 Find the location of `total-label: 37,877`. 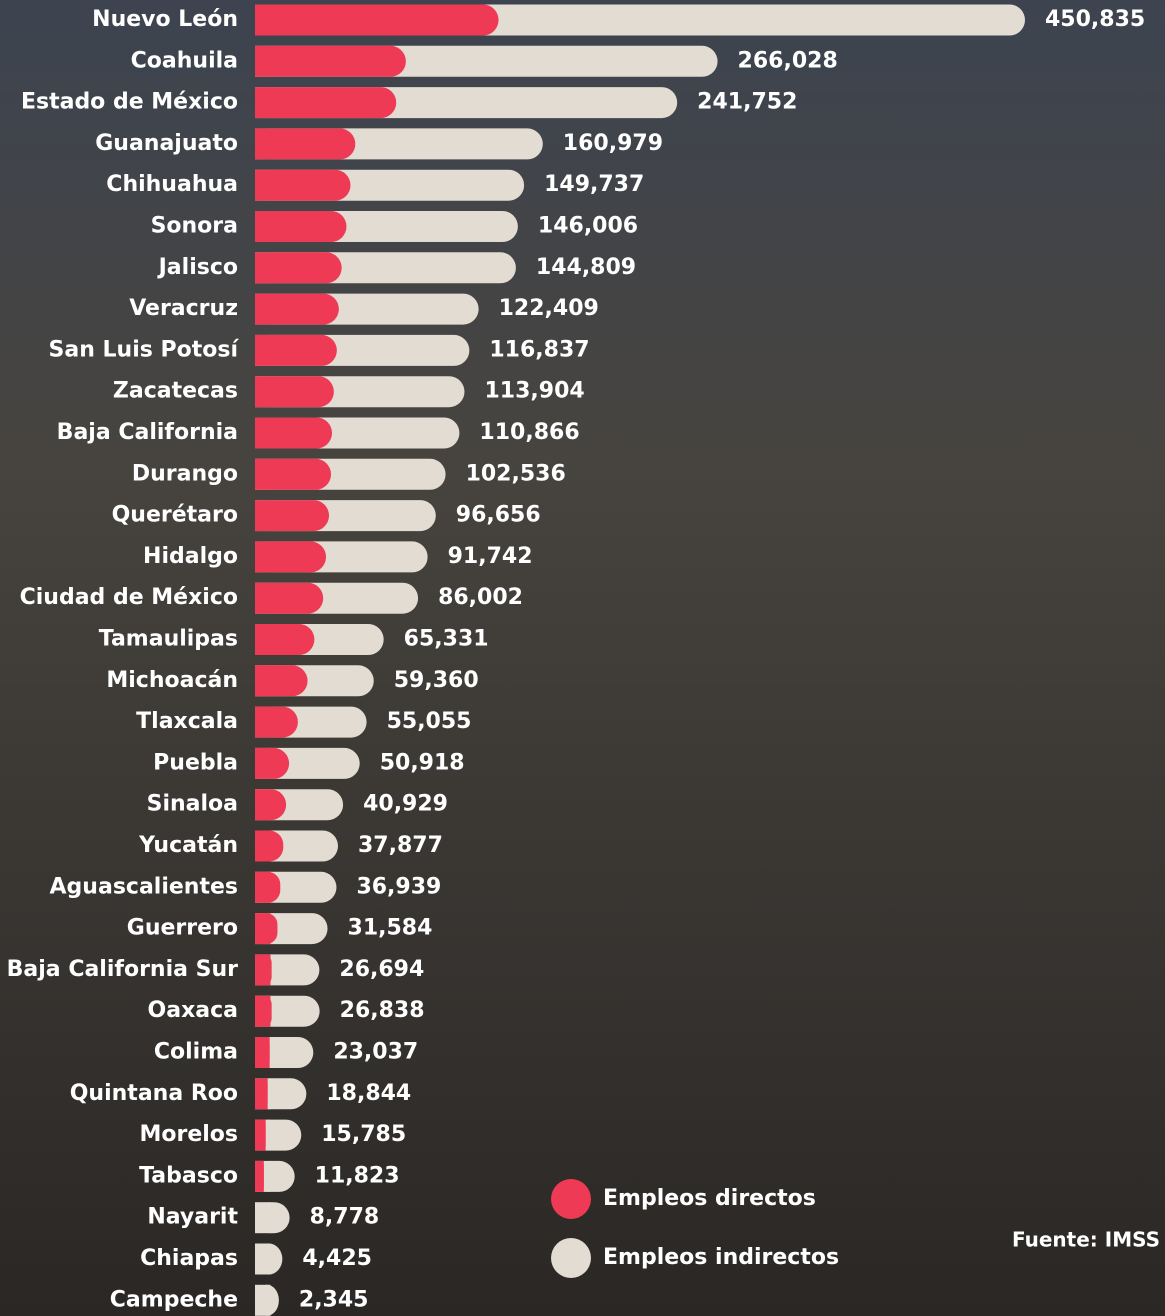

total-label: 37,877 is located at coordinates (400, 845).